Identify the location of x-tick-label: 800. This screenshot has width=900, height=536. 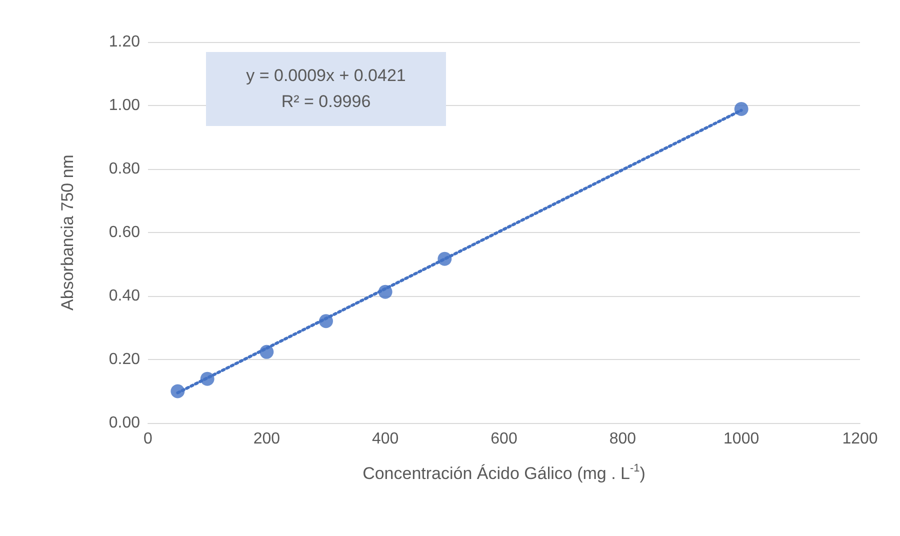
(622, 439).